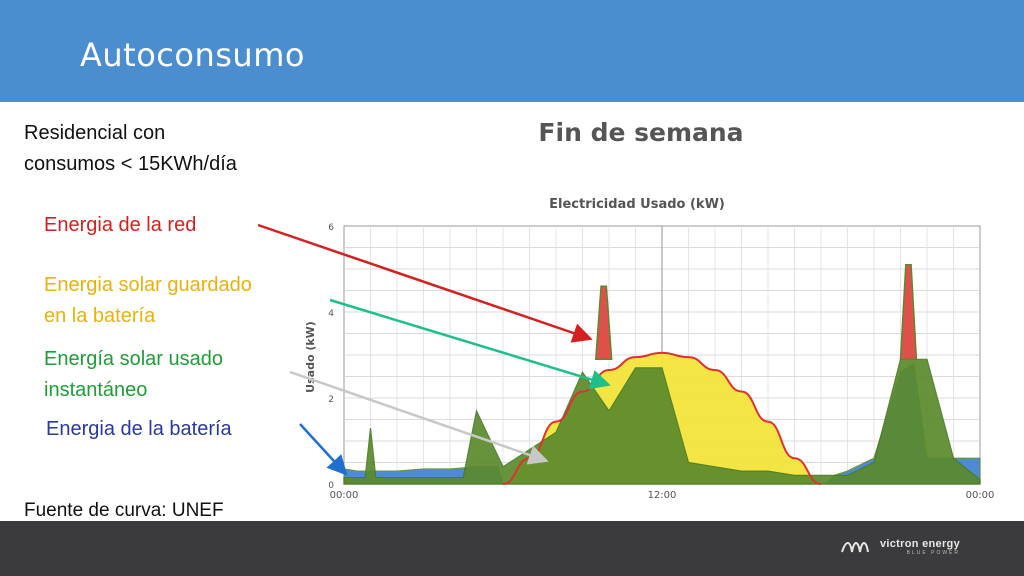 Image resolution: width=1024 pixels, height=576 pixels. Describe the element at coordinates (331, 486) in the screenshot. I see `y-tick-label: 0` at that location.